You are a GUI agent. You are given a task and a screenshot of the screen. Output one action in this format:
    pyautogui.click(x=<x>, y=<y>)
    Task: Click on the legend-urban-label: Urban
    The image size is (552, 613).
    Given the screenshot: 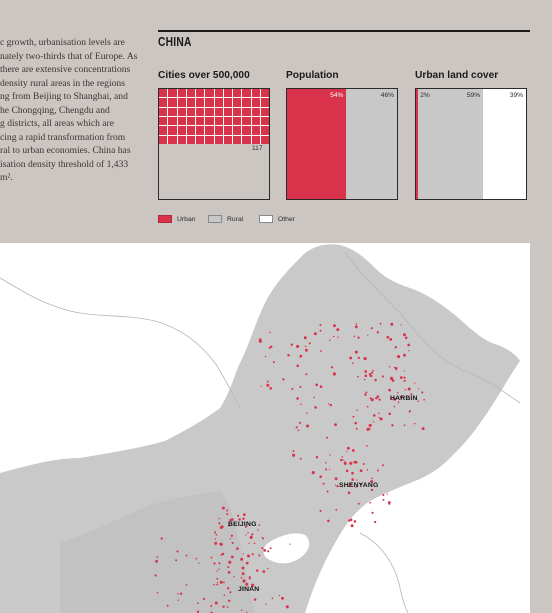 What is the action you would take?
    pyautogui.click(x=186, y=219)
    